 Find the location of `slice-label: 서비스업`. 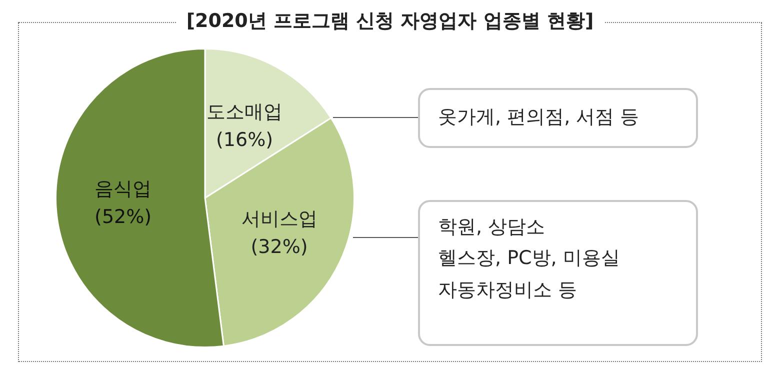

slice-label: 서비스업 is located at coordinates (279, 219).